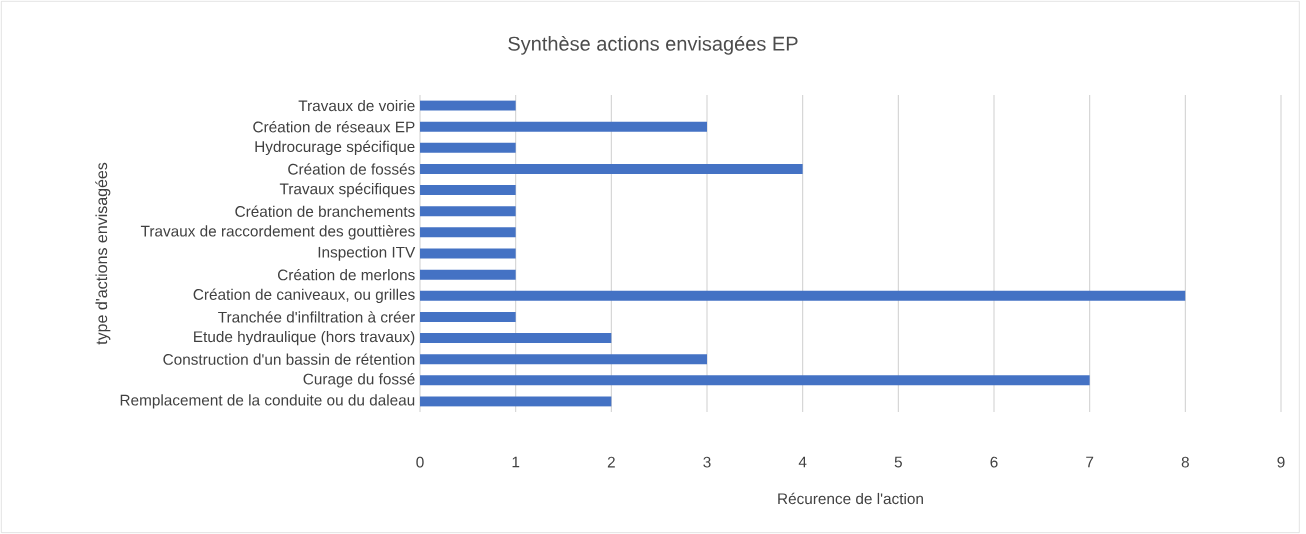  What do you see at coordinates (304, 338) in the screenshot?
I see `y-tick-label: Etude hydraulique (hors travaux)` at bounding box center [304, 338].